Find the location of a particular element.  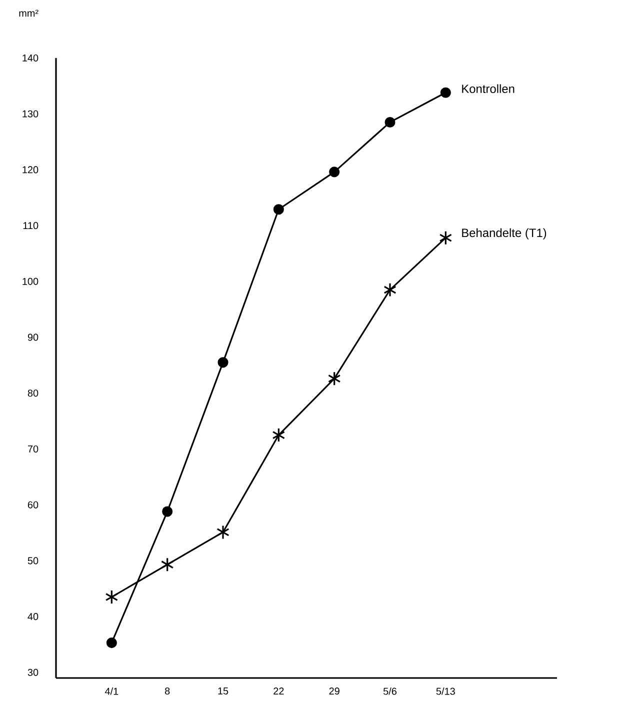

y-tick-label: 140 is located at coordinates (30, 58).